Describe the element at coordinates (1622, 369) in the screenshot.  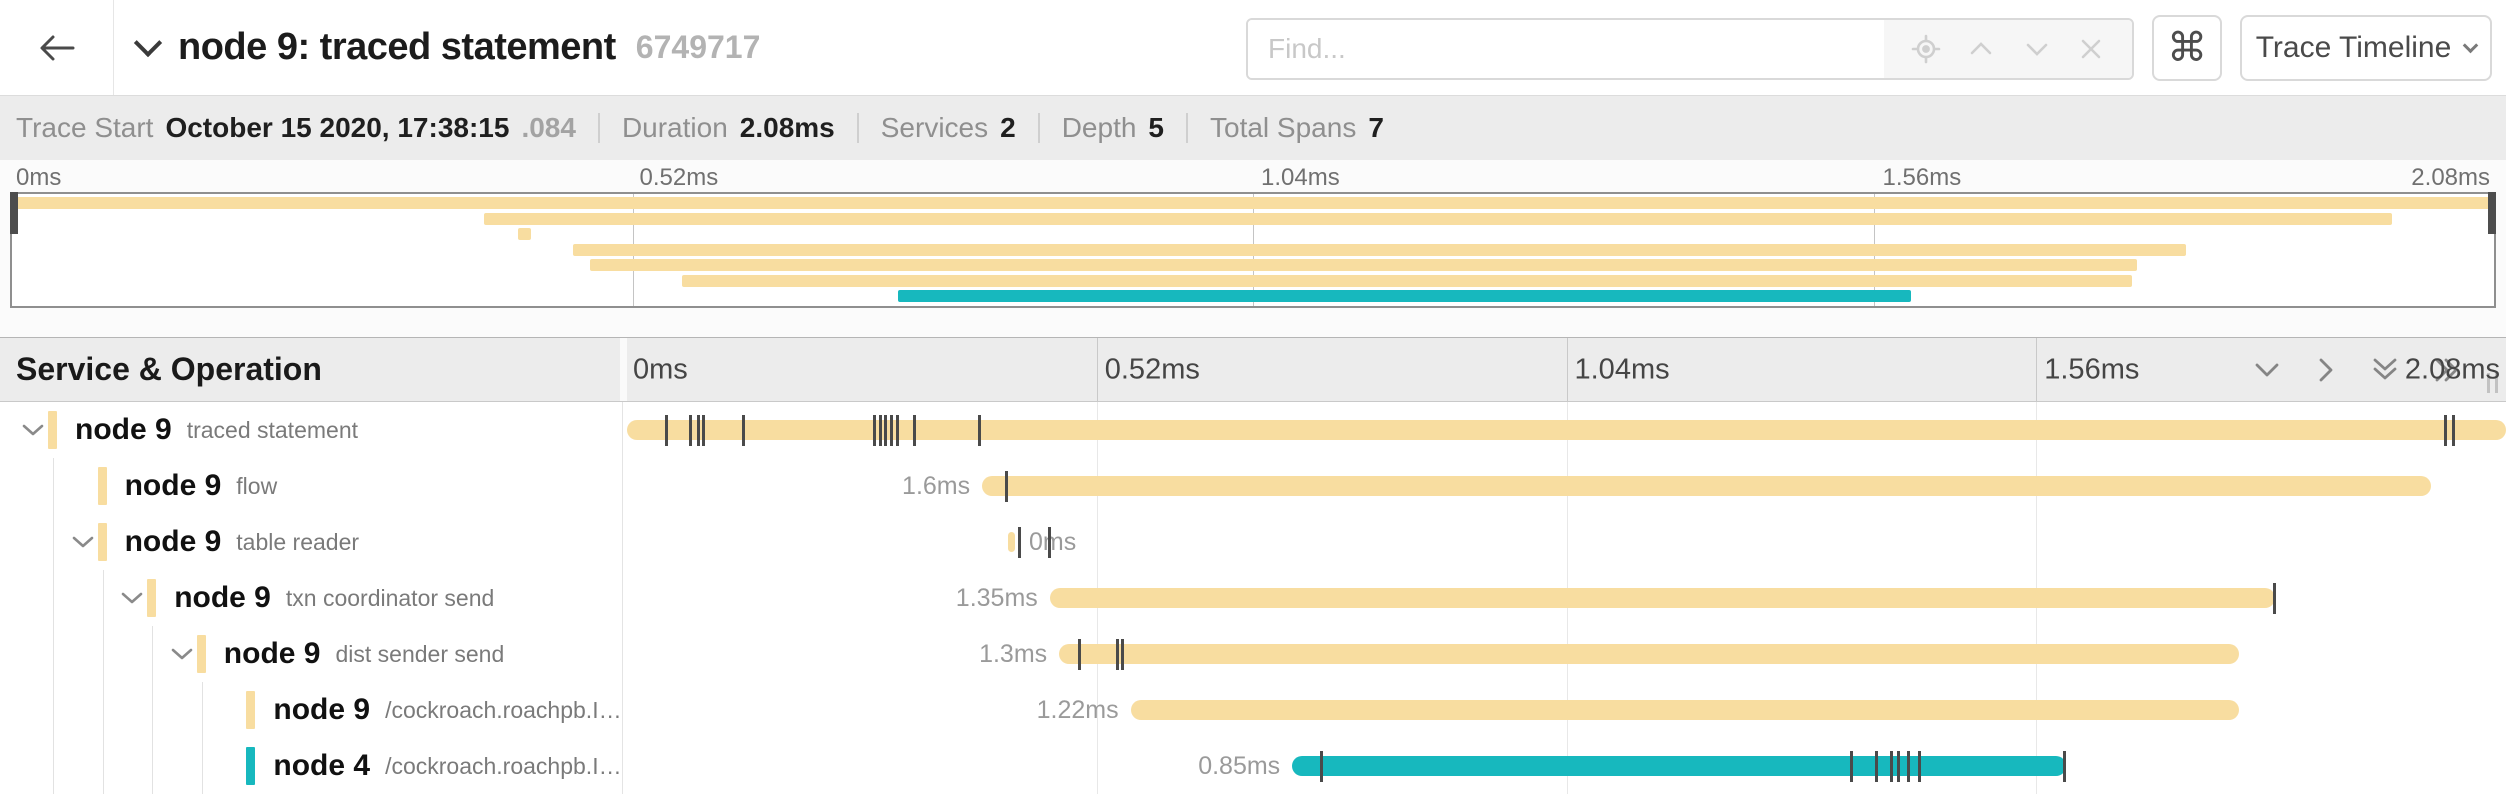
I see `axis-tick-label: 1.04ms` at that location.